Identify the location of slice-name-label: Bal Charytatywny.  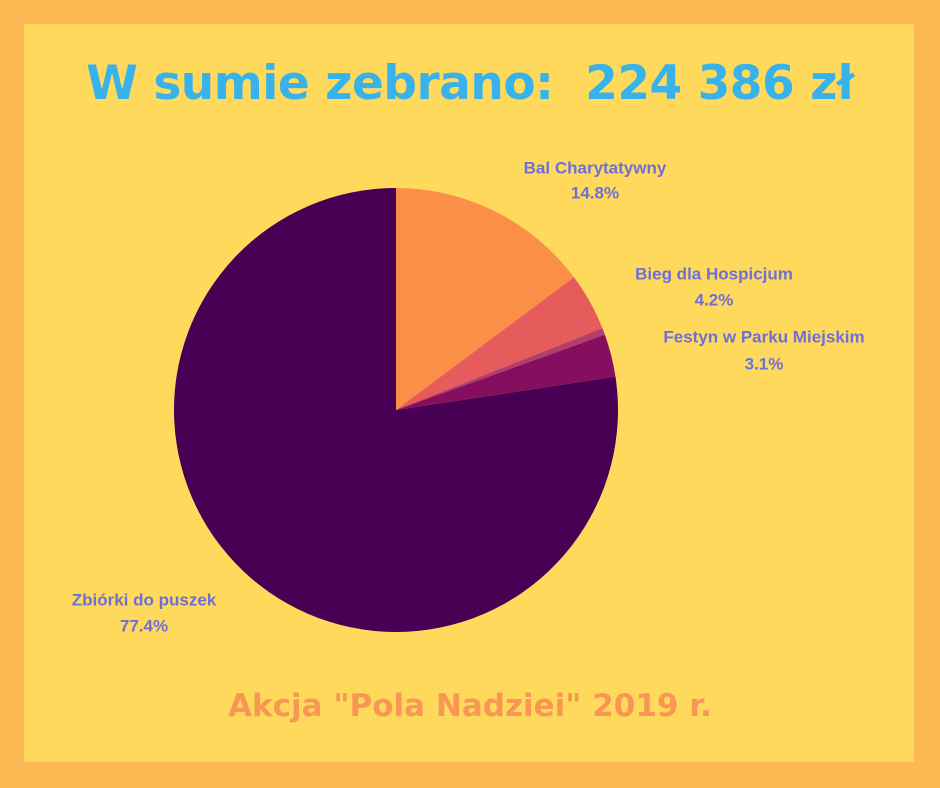
(595, 167).